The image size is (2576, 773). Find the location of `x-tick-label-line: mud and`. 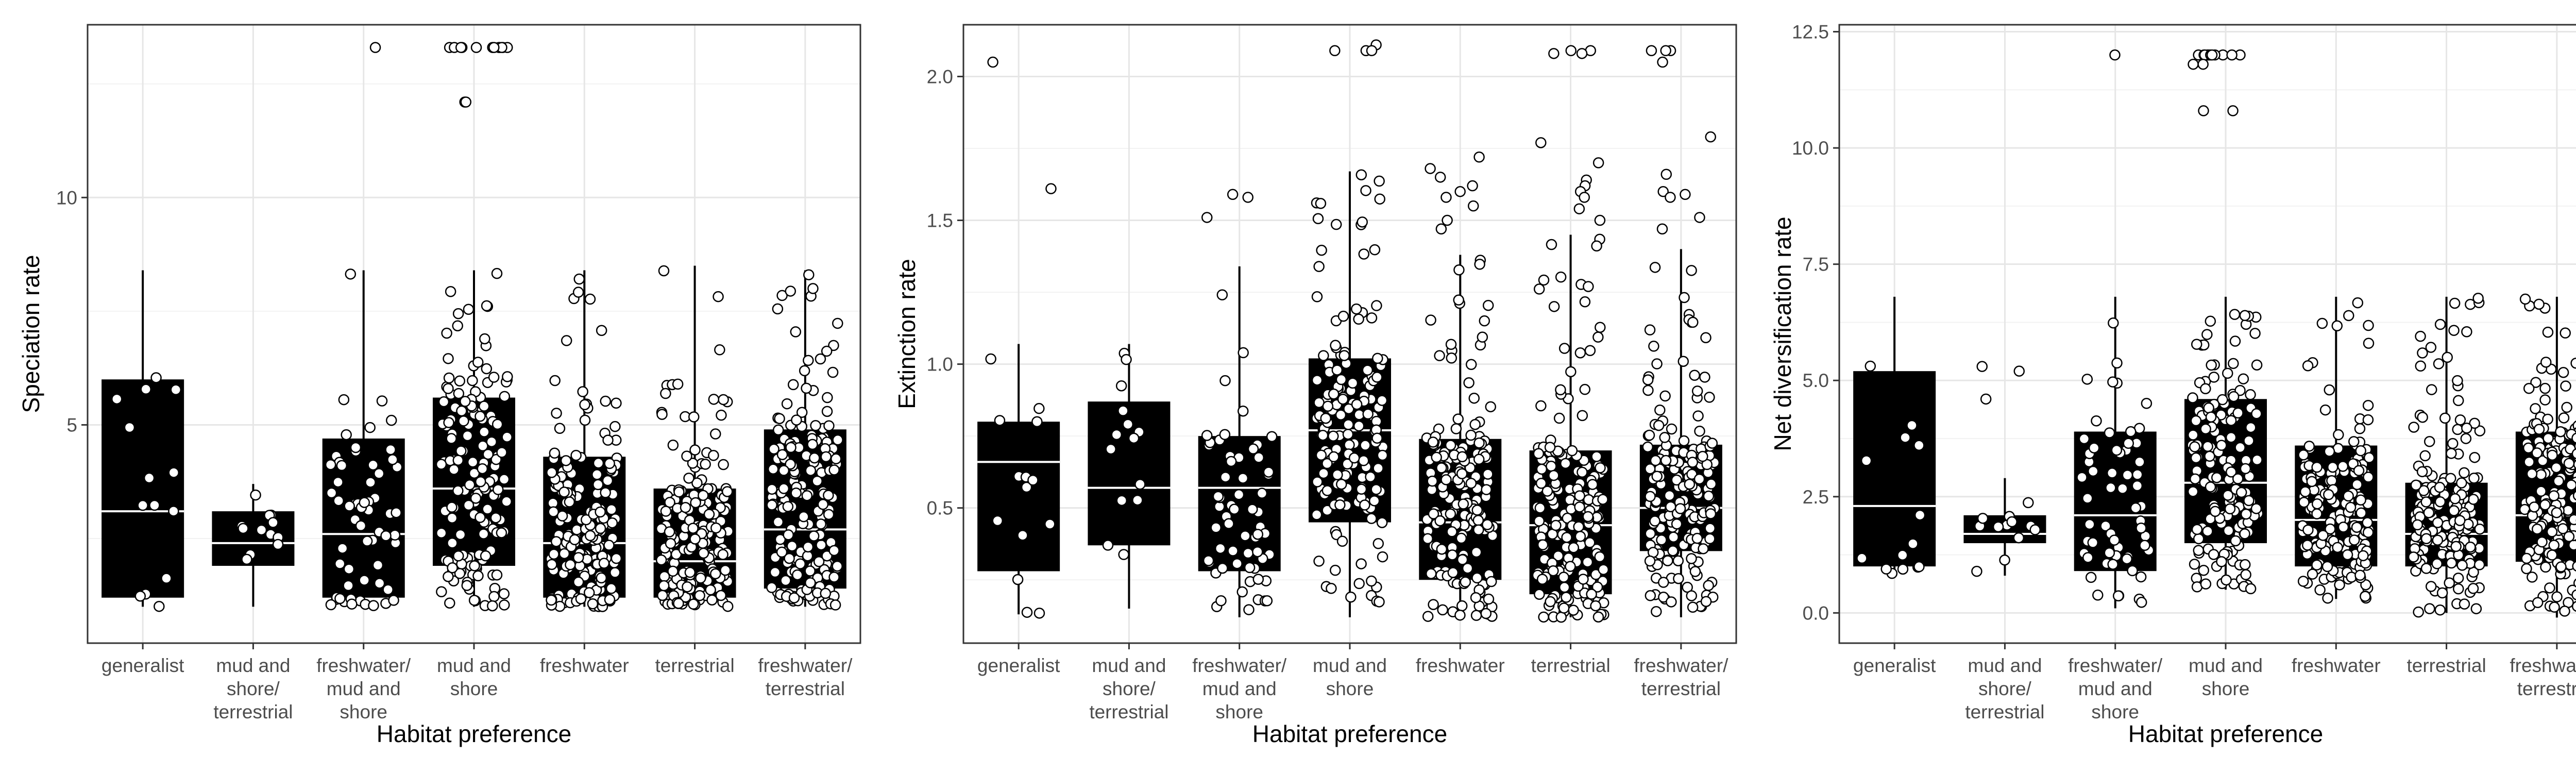

x-tick-label-line: mud and is located at coordinates (1129, 665).